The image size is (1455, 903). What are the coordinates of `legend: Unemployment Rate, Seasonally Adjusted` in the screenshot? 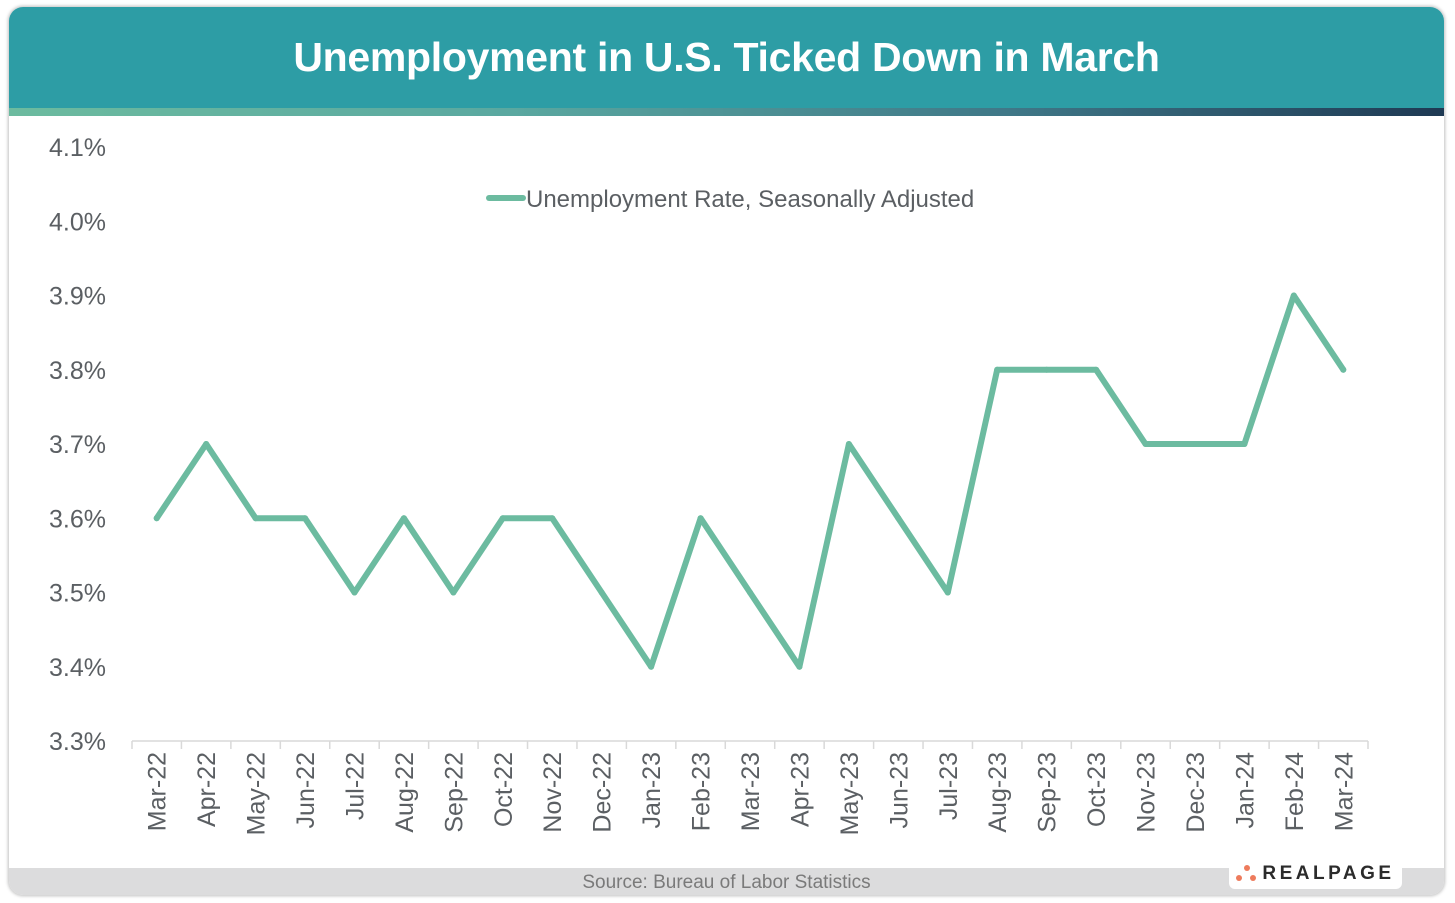 It's located at (730, 199).